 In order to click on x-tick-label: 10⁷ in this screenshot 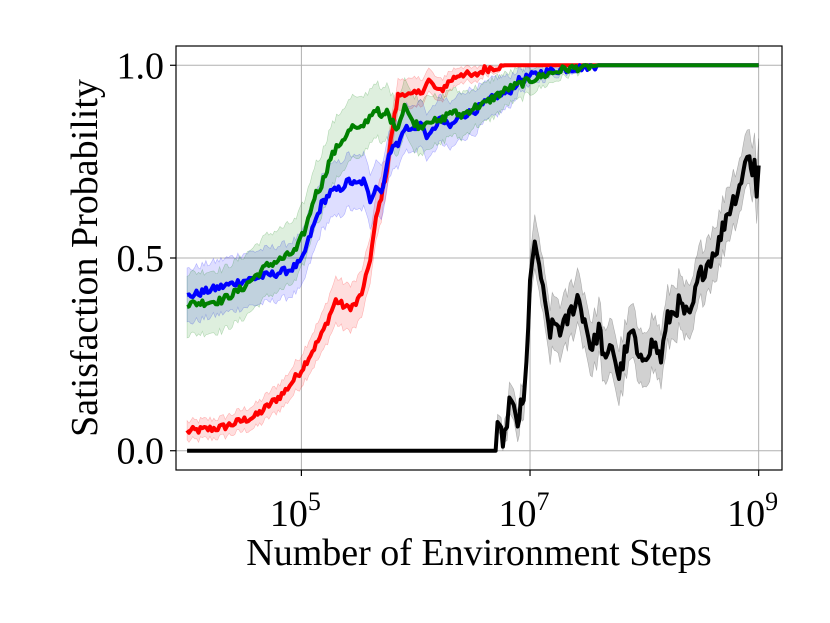, I will do `click(524, 511)`.